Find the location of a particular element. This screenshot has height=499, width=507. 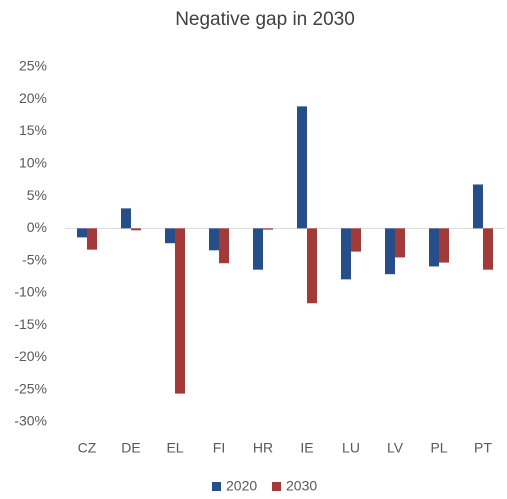

x-tick-label: CZ is located at coordinates (87, 448).